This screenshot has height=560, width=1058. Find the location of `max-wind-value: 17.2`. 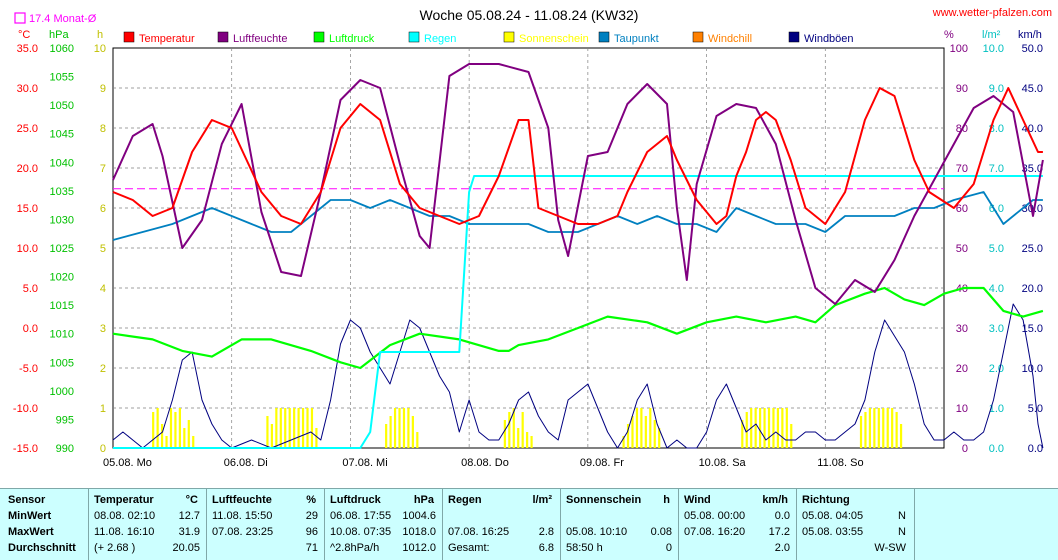

max-wind-value: 17.2 is located at coordinates (779, 532).